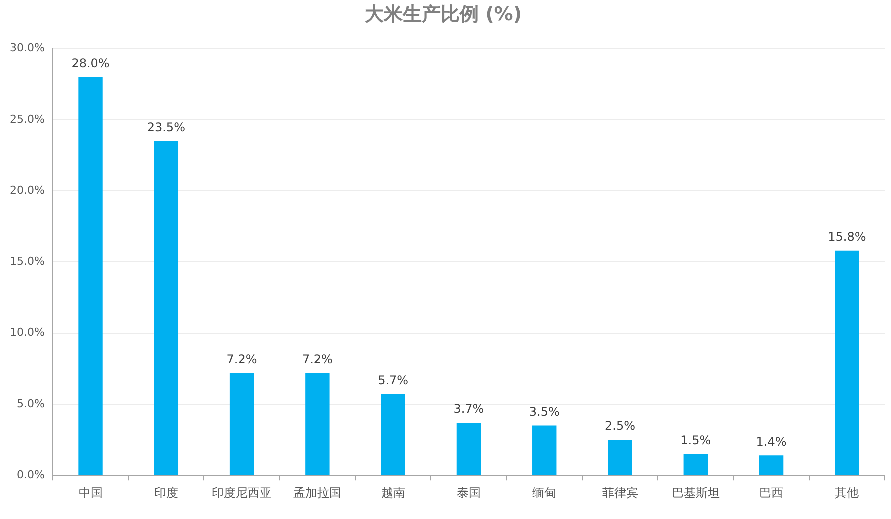  Describe the element at coordinates (771, 441) in the screenshot. I see `data-label: 1.4%` at that location.